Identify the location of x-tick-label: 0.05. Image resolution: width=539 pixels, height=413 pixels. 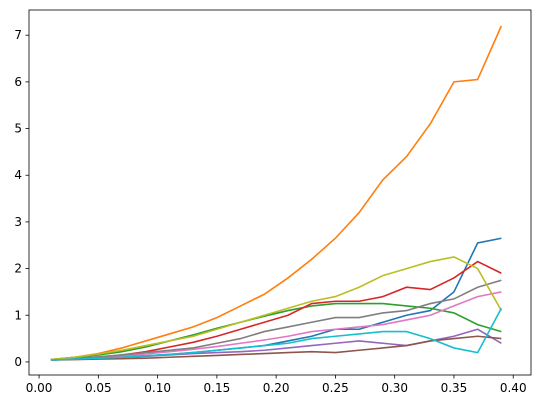
(98, 388).